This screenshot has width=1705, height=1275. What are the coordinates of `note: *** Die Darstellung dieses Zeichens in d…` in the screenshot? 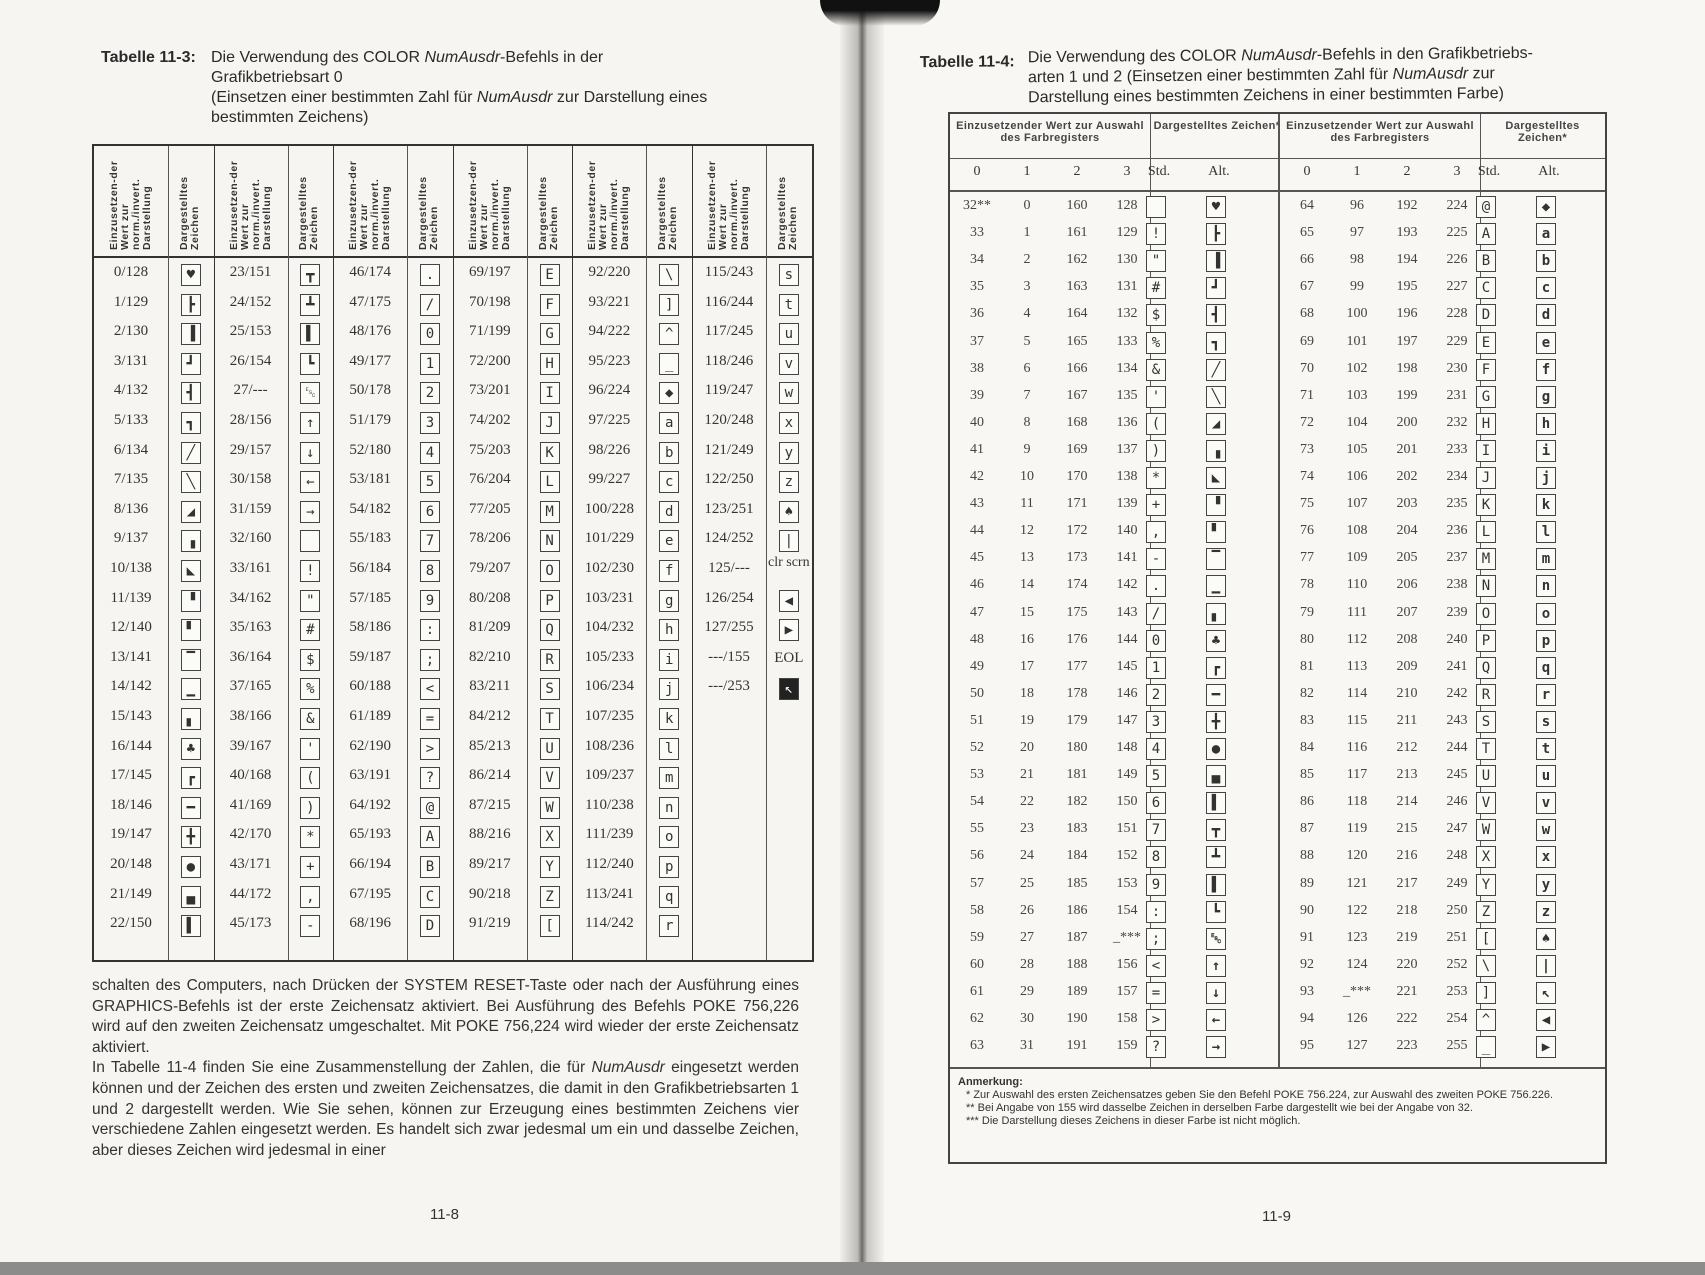 It's located at (1133, 1121).